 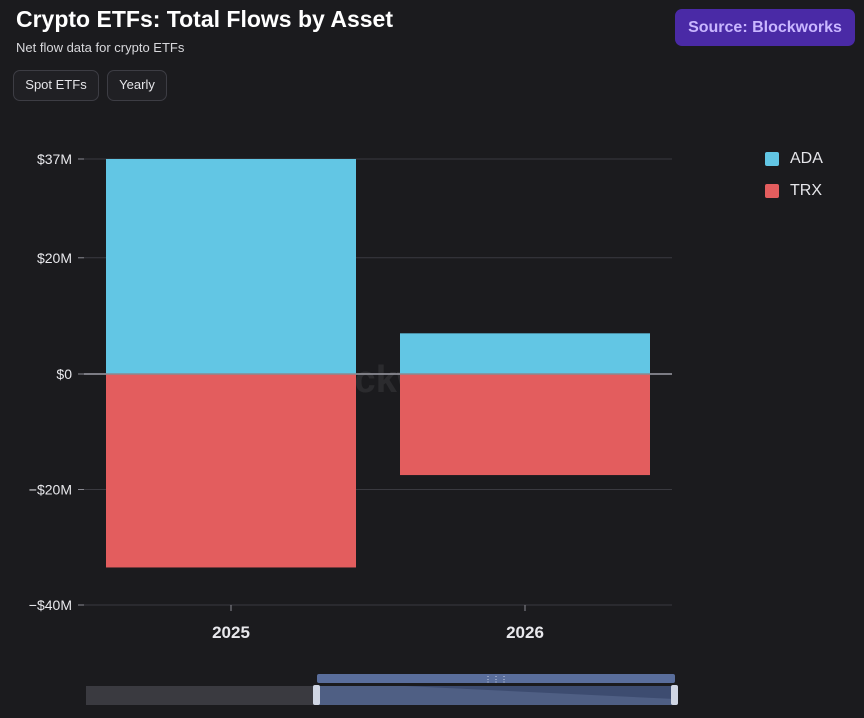 What do you see at coordinates (64, 374) in the screenshot?
I see `y-tick-label: $0` at bounding box center [64, 374].